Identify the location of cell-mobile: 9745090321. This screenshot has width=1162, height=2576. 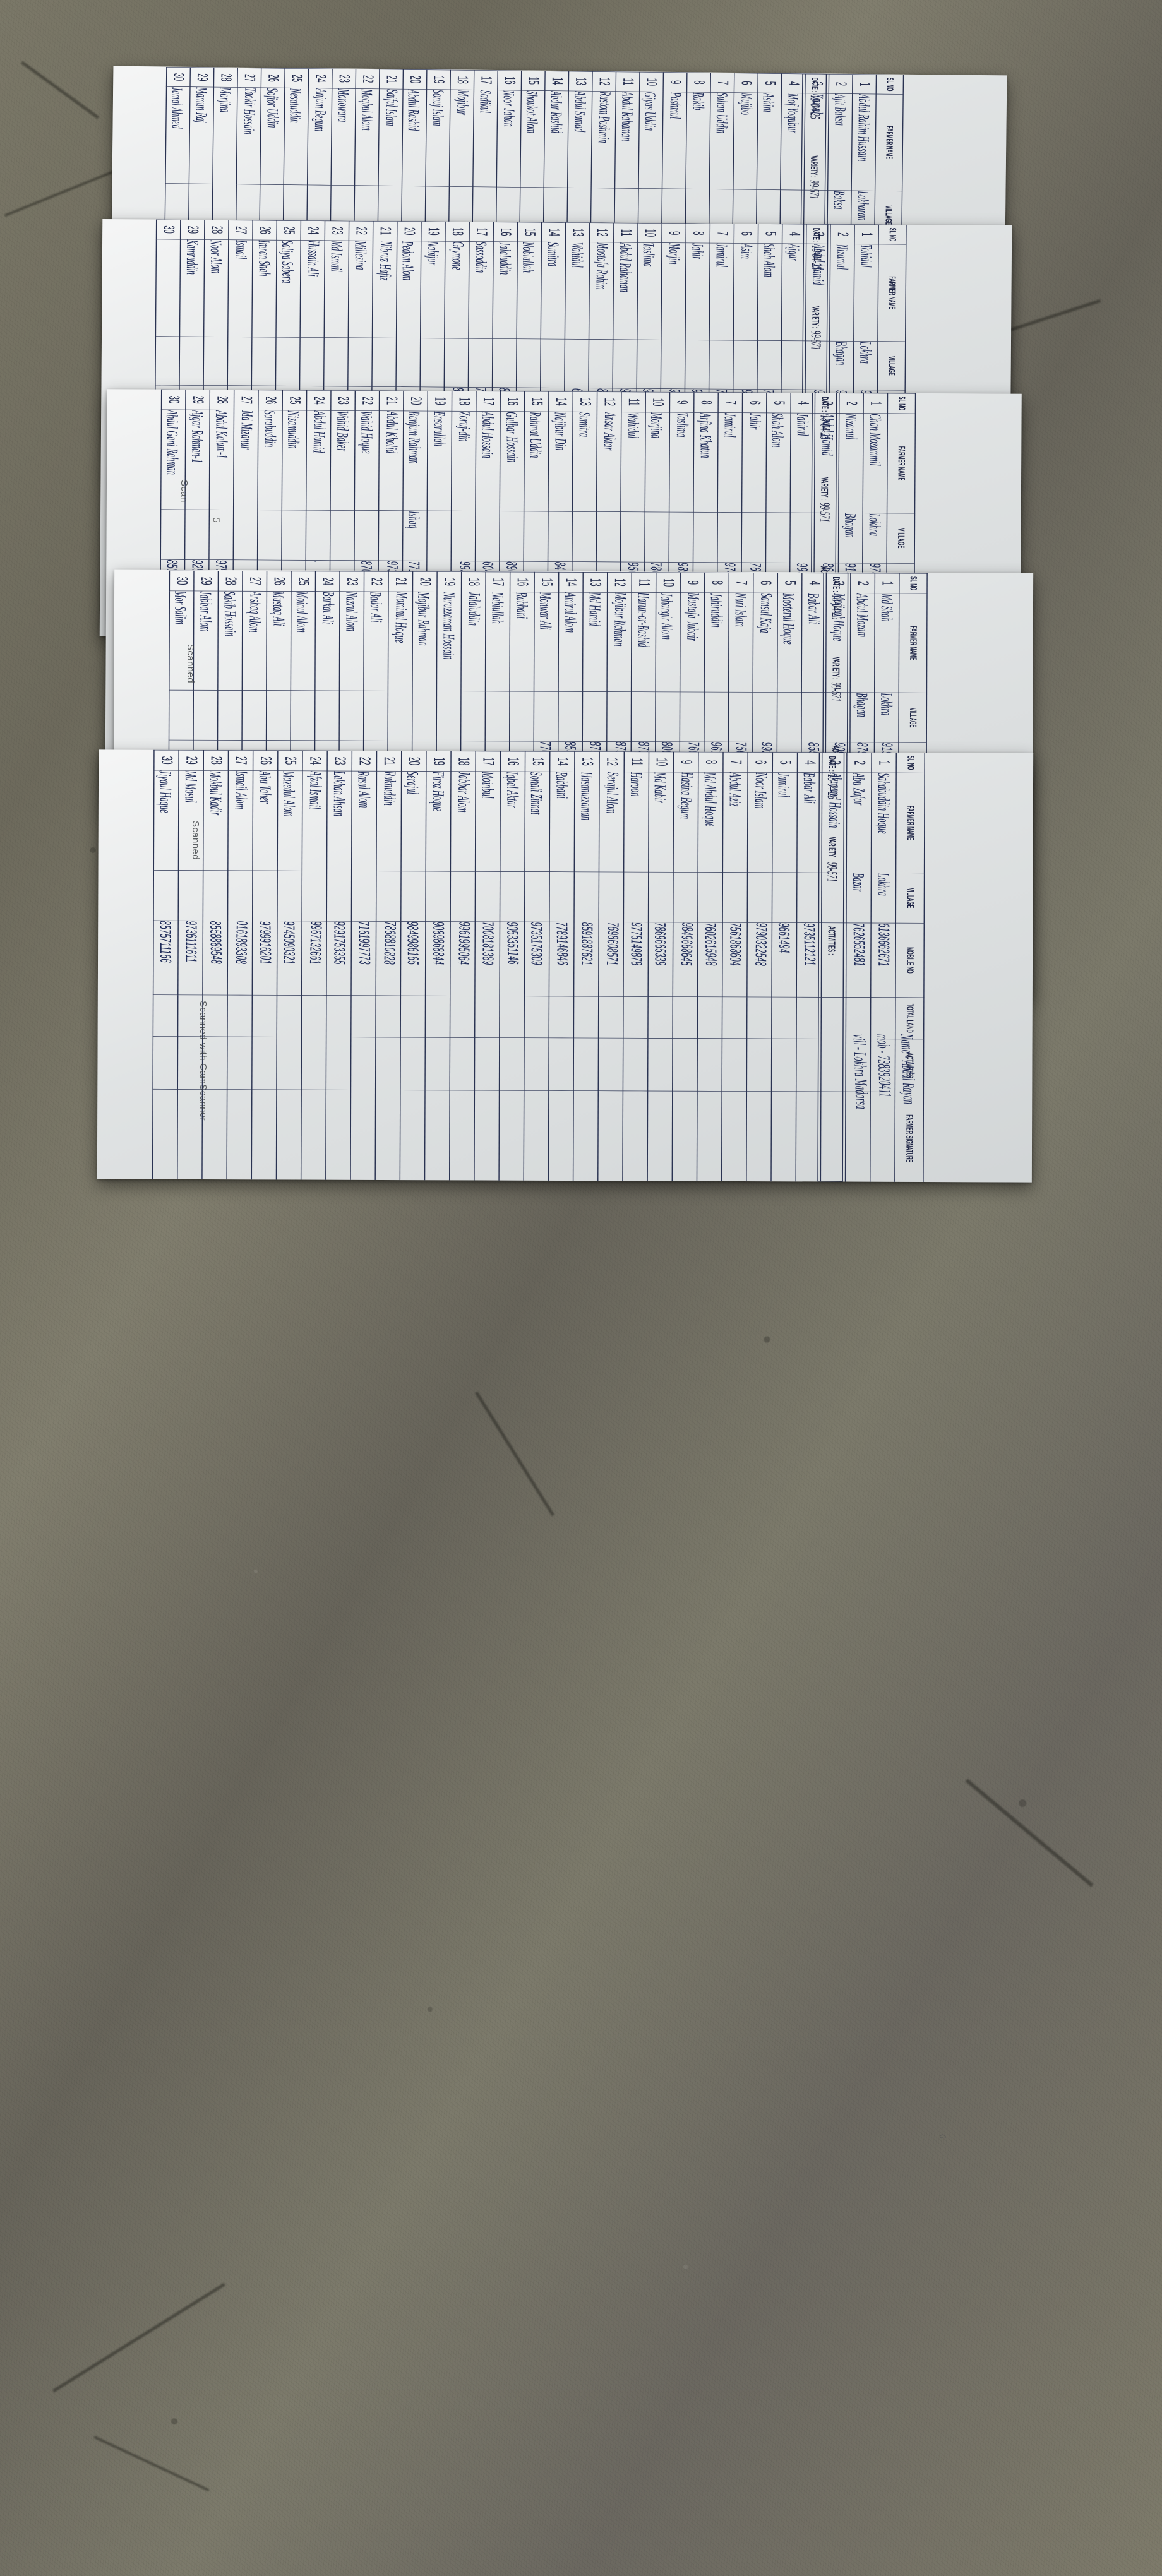
(289, 958).